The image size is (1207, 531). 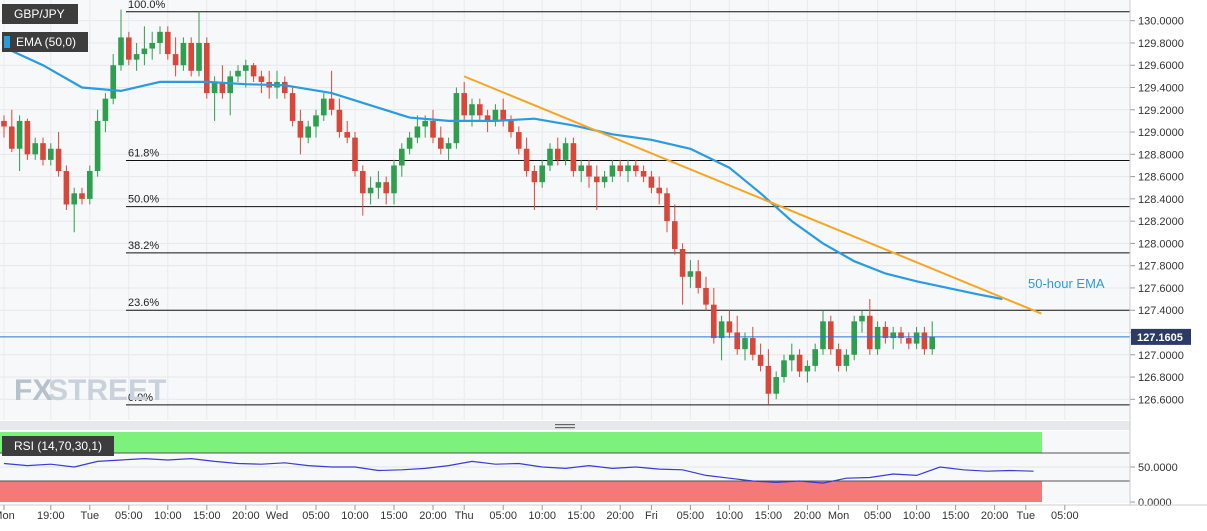 I want to click on indicator-badge: EMA (50,0), so click(x=45, y=42).